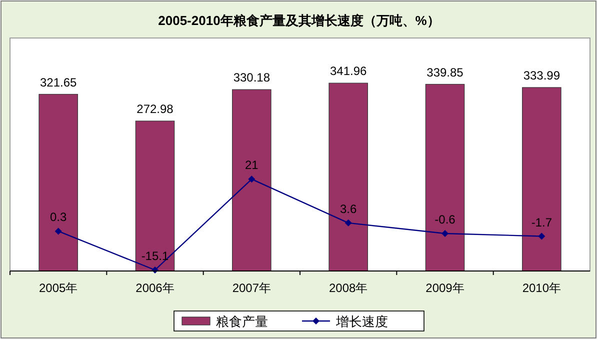  What do you see at coordinates (58, 288) in the screenshot?
I see `x-tick-label: 2005年` at bounding box center [58, 288].